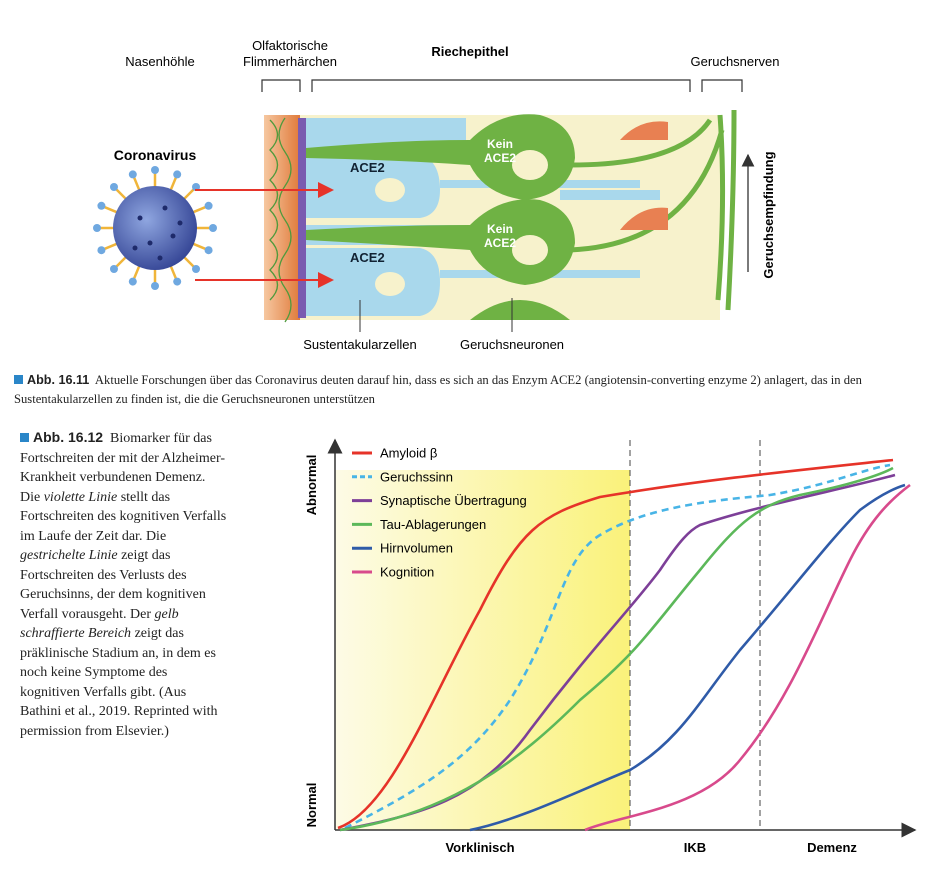 This screenshot has width=938, height=878. What do you see at coordinates (416, 476) in the screenshot?
I see `legend-label: Geruchssinn` at bounding box center [416, 476].